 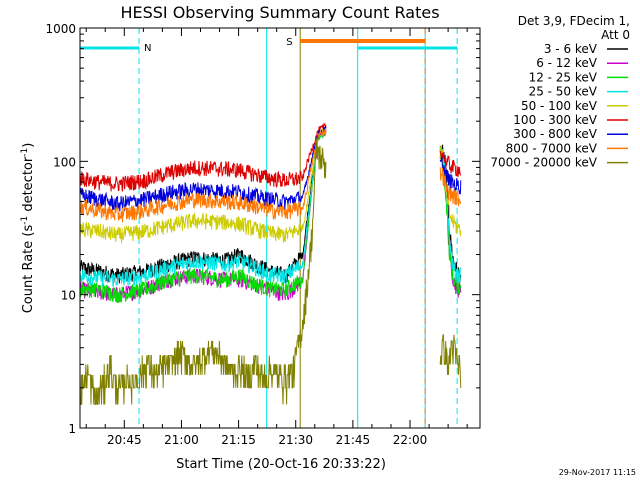 What do you see at coordinates (555, 134) in the screenshot?
I see `legend-label-6: 300 - 800 keV` at bounding box center [555, 134].